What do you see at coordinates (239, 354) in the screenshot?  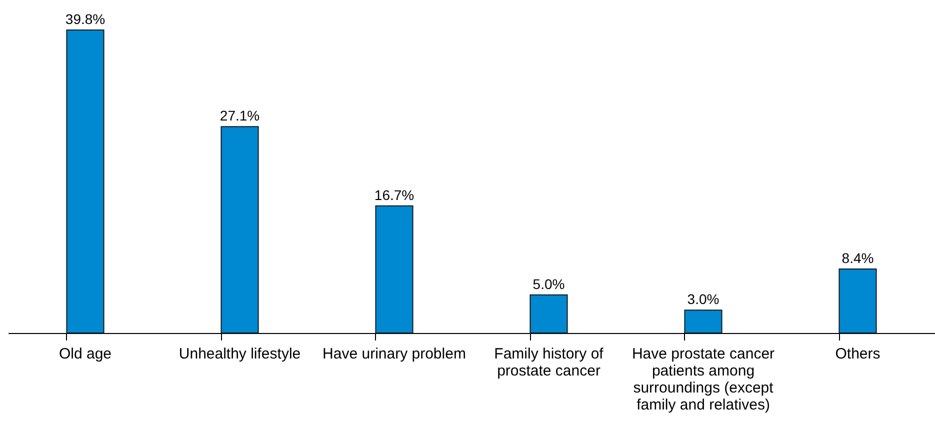 I see `x-tick-label: Unhealthy lifestyle` at bounding box center [239, 354].